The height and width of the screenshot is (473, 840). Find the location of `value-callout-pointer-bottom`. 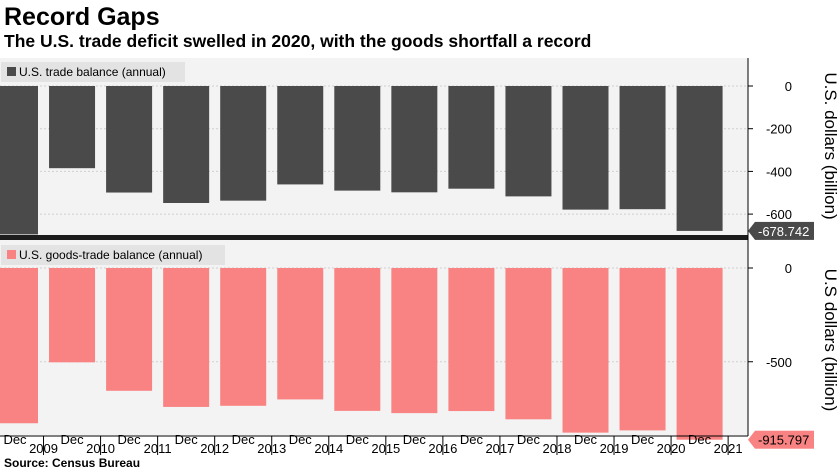

value-callout-pointer-bottom is located at coordinates (751, 439).